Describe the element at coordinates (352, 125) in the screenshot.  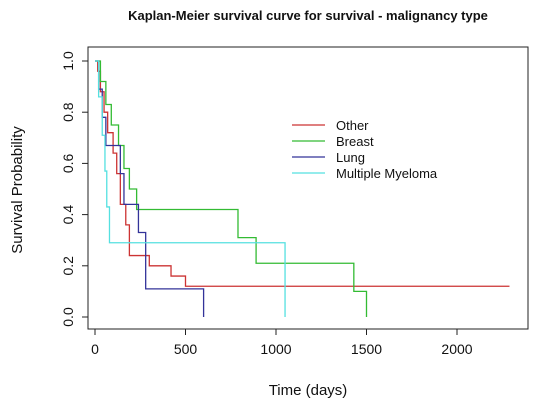
I see `legend-label: Other` at that location.